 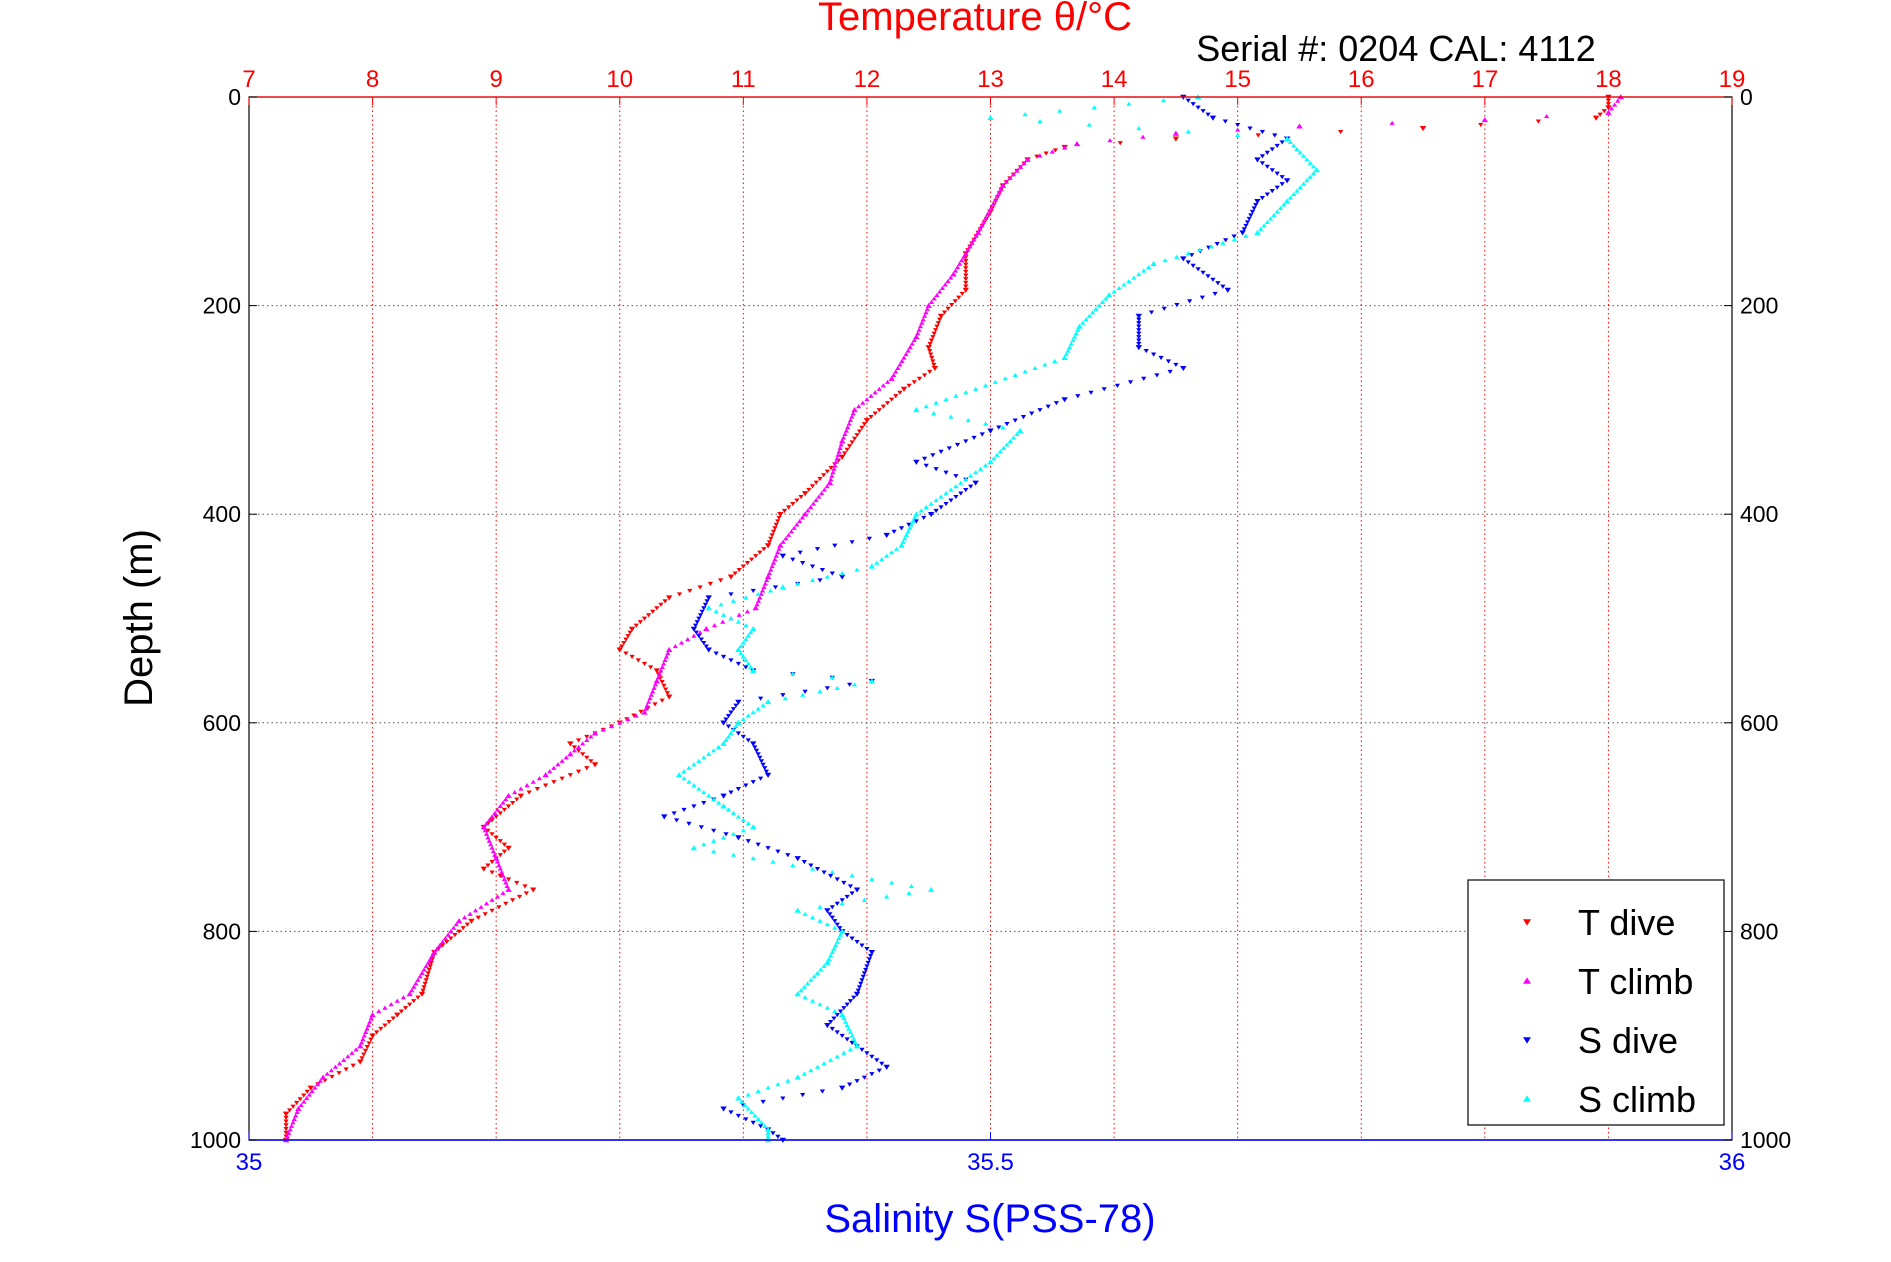 What do you see at coordinates (249, 1162) in the screenshot?
I see `salinity-tick-label: 35` at bounding box center [249, 1162].